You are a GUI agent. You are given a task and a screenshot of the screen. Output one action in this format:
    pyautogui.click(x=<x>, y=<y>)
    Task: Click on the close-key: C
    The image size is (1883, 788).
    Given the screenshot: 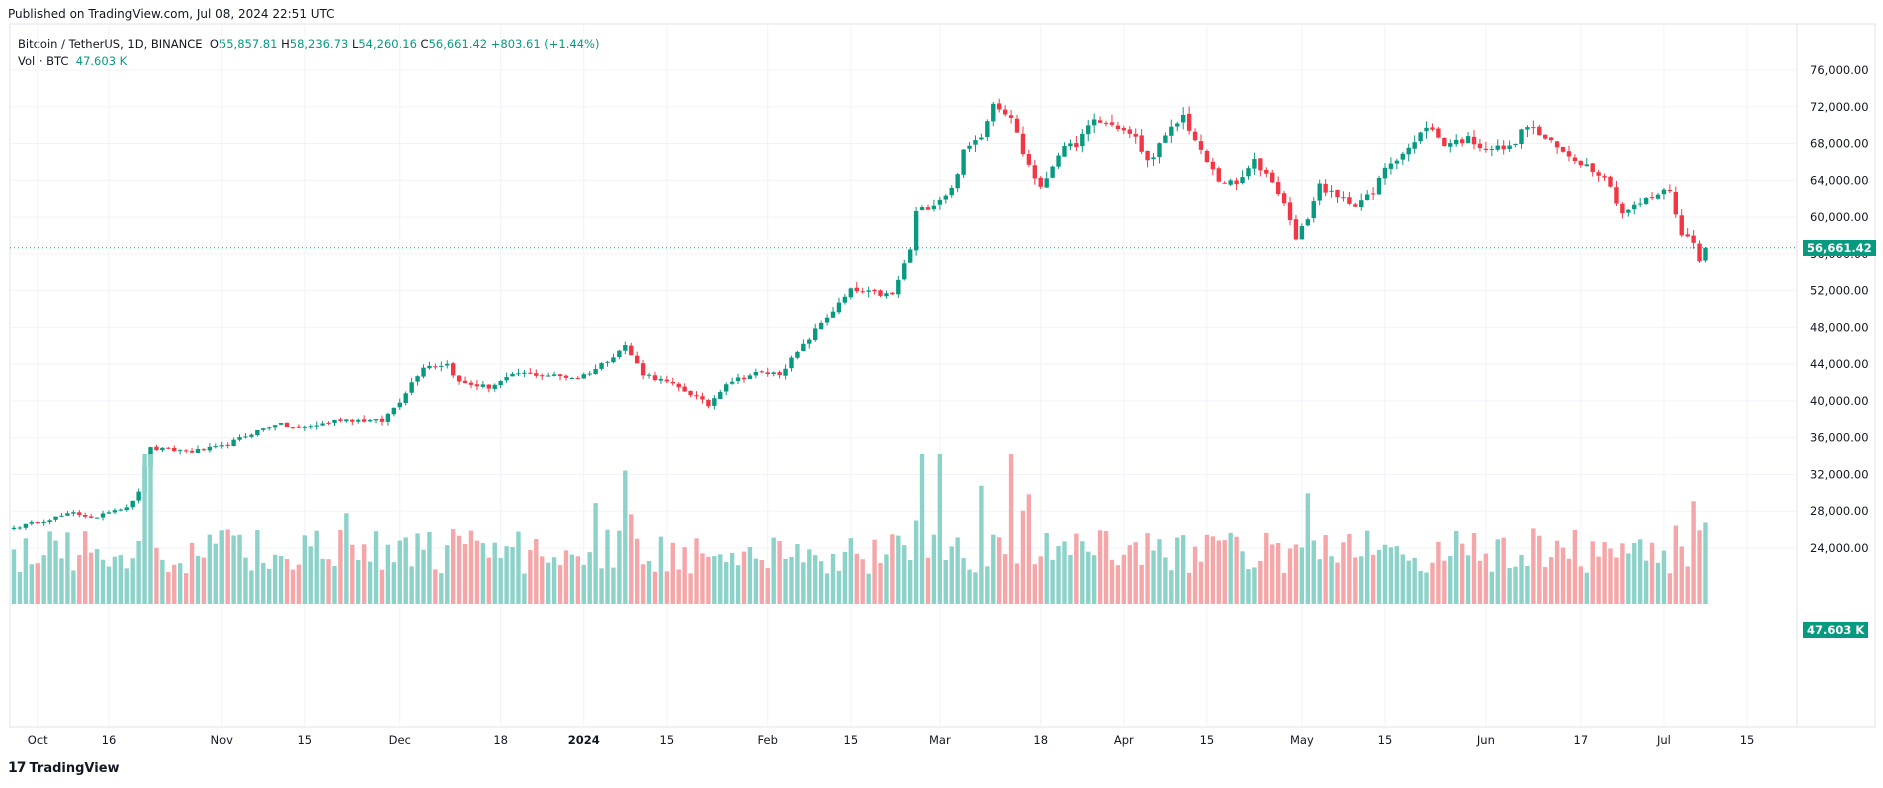 What is the action you would take?
    pyautogui.click(x=424, y=44)
    